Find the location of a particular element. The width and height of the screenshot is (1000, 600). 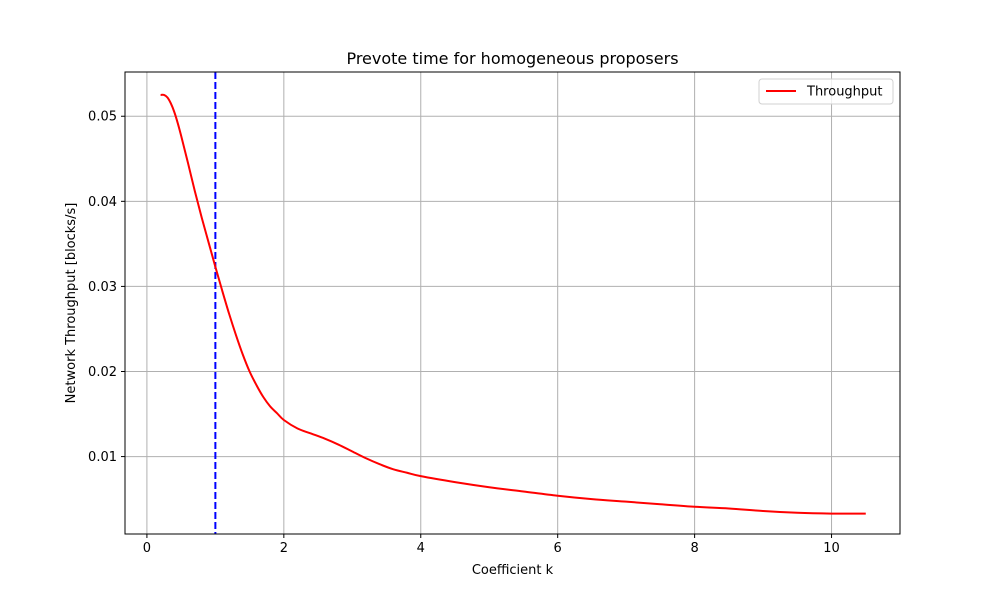

x-tick-label: 8 is located at coordinates (694, 548).